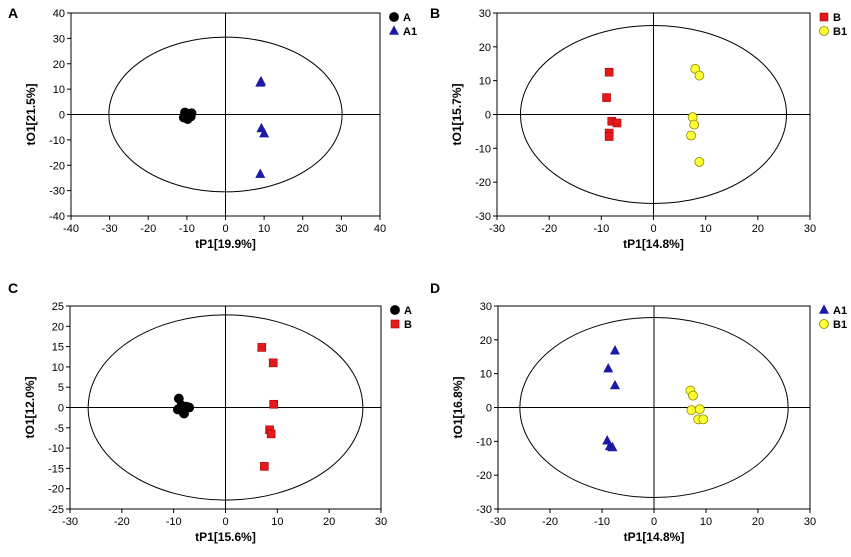 This screenshot has height=557, width=851. Describe the element at coordinates (485, 14) in the screenshot. I see `y-tick-label: 30` at that location.